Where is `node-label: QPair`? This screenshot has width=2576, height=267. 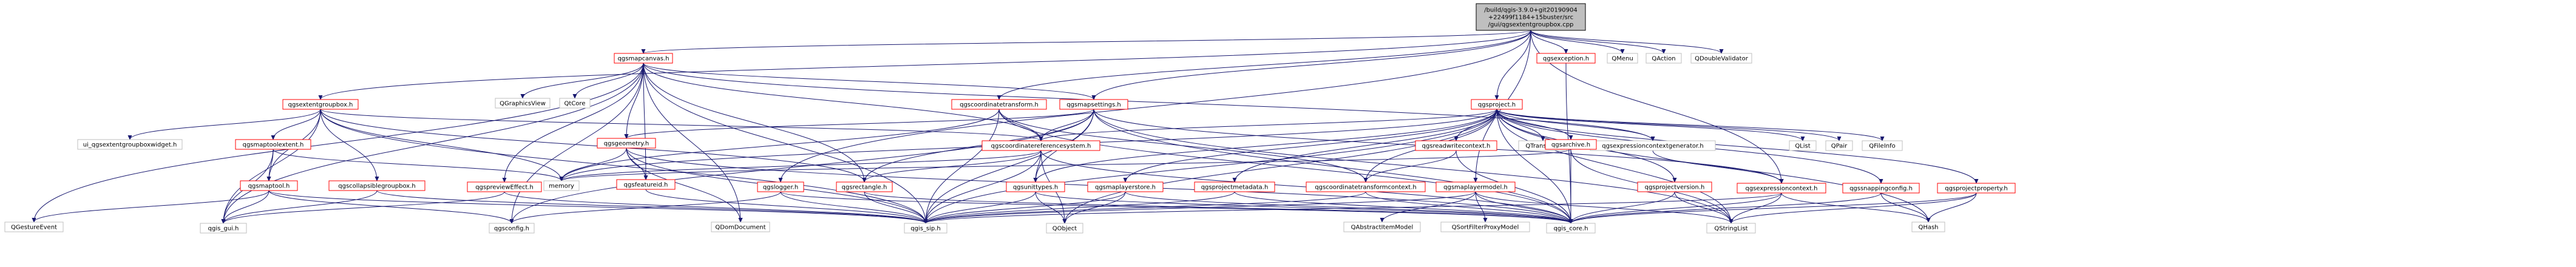
node-label: QPair is located at coordinates (1839, 146).